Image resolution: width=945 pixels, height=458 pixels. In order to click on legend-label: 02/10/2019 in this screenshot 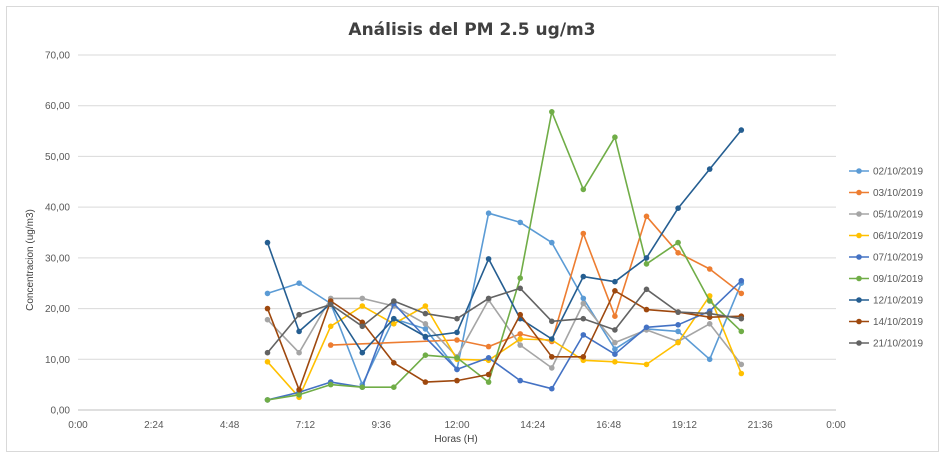, I will do `click(898, 172)`.